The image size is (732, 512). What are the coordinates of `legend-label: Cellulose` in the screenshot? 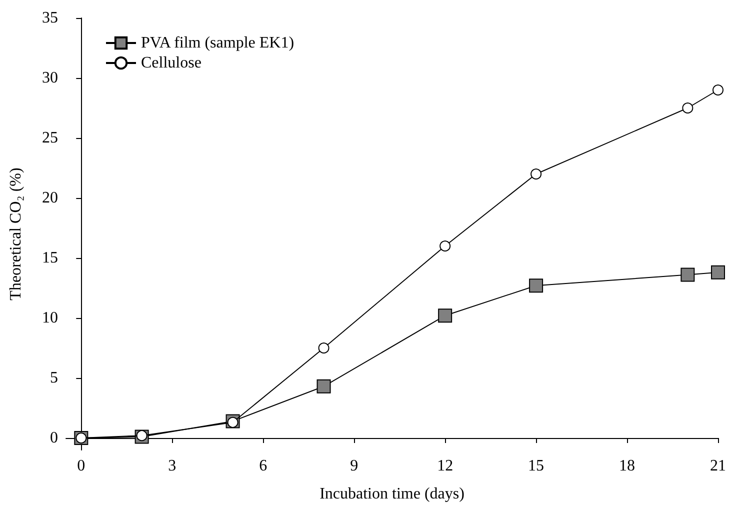 It's located at (171, 63).